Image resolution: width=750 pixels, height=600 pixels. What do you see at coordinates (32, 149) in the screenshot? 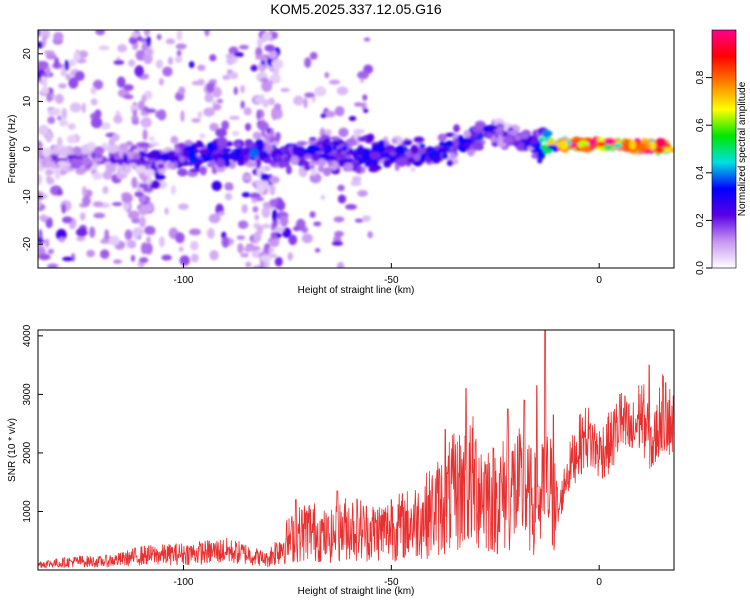
I see `spectrogram-y-ticks: 20 10 0 -10 -20` at bounding box center [32, 149].